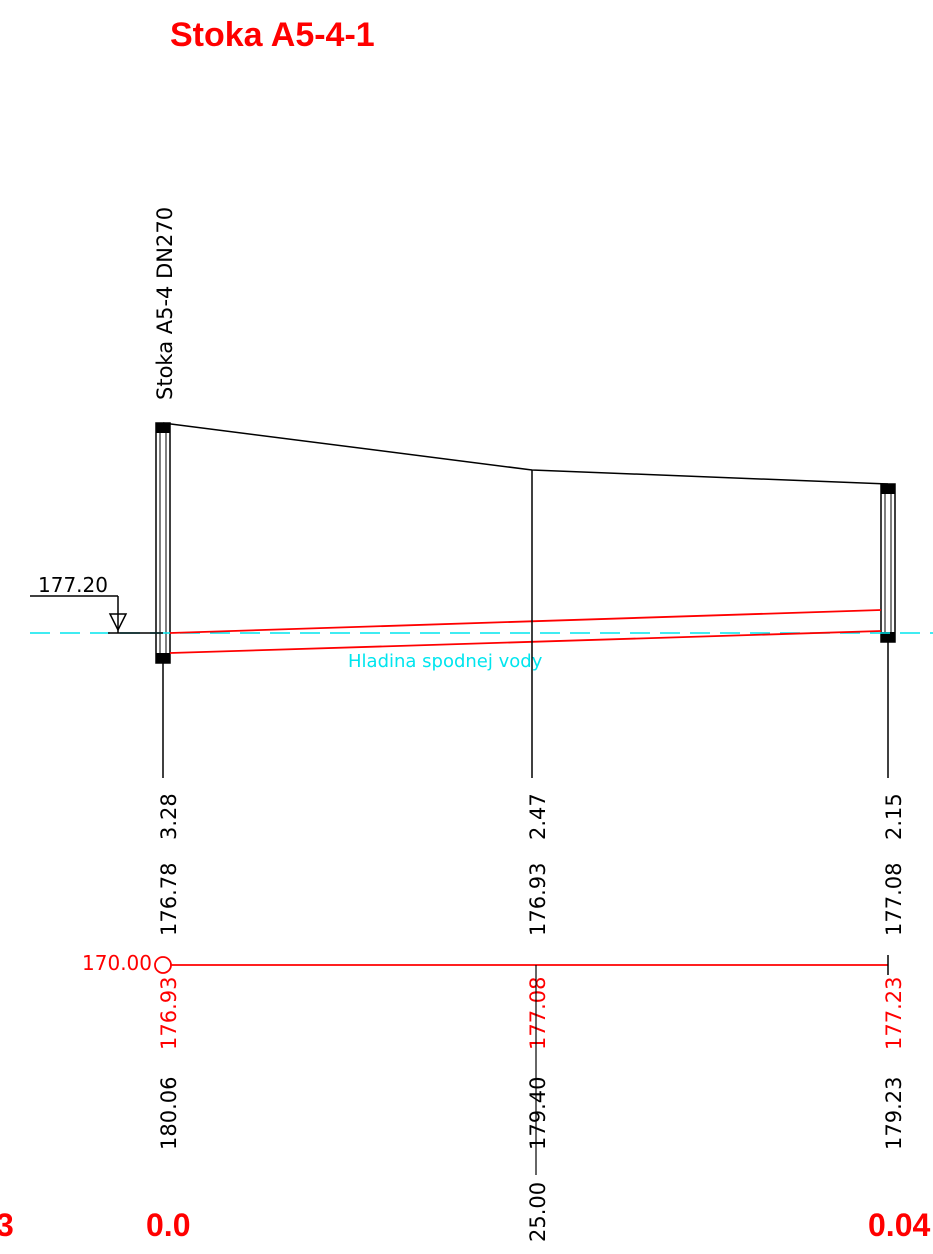 The height and width of the screenshot is (1254, 933). Describe the element at coordinates (538, 816) in the screenshot. I see `station-middle-depth: 2.47` at that location.